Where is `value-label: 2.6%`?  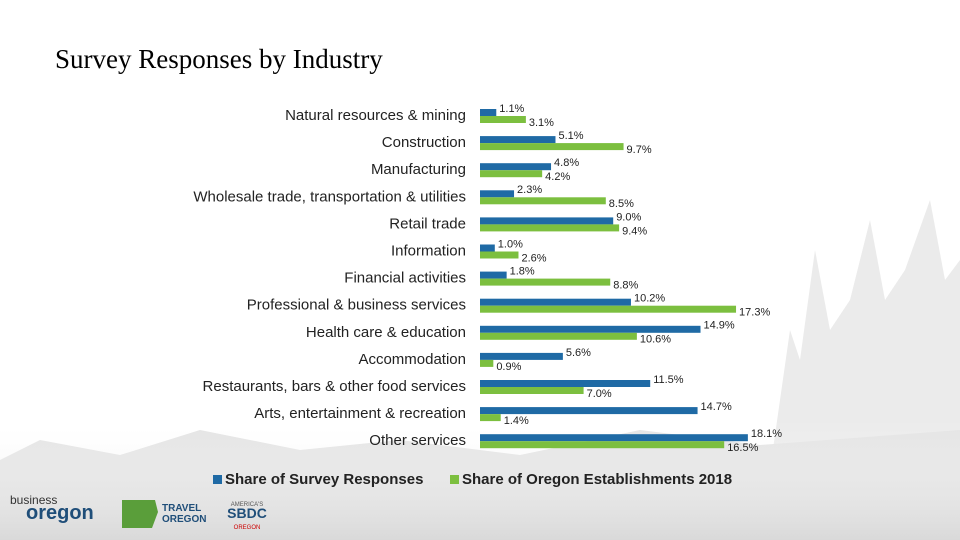
value-label: 2.6% is located at coordinates (533, 258).